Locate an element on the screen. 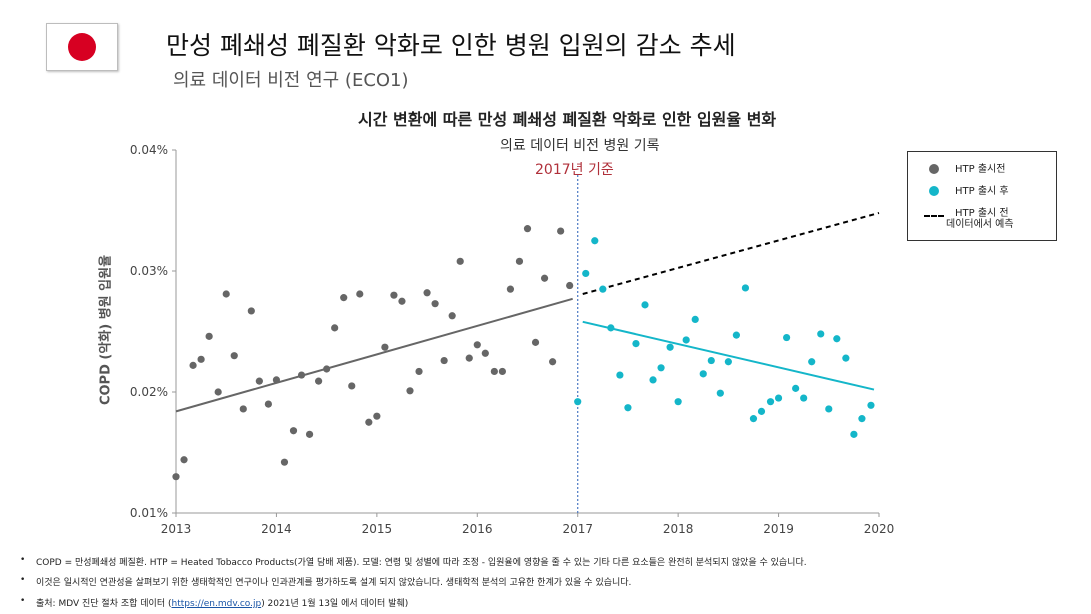 The image size is (1091, 614). x-tick-label: 2020 is located at coordinates (879, 529).